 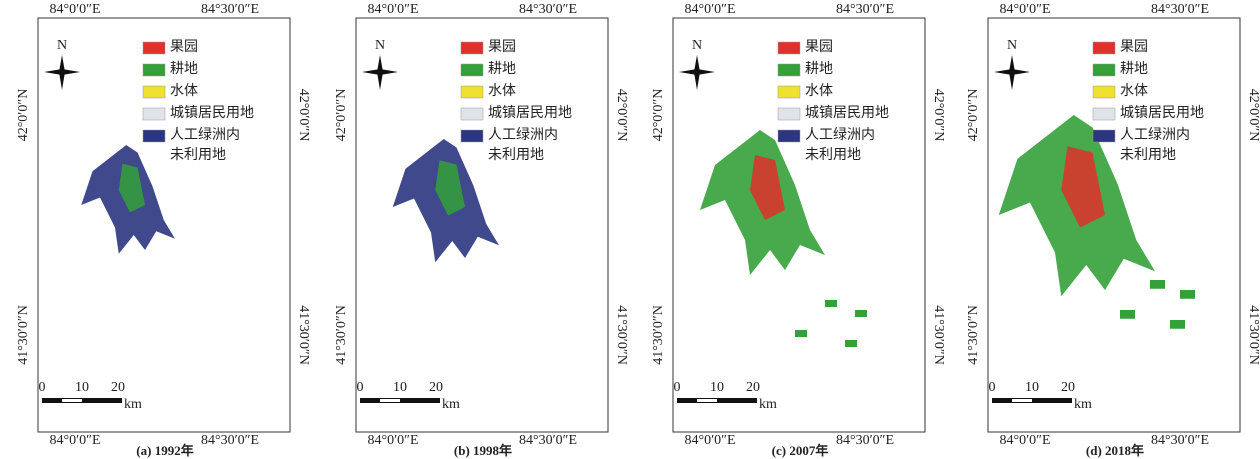 What do you see at coordinates (800, 450) in the screenshot?
I see `panel-caption: (c) 2007年` at bounding box center [800, 450].